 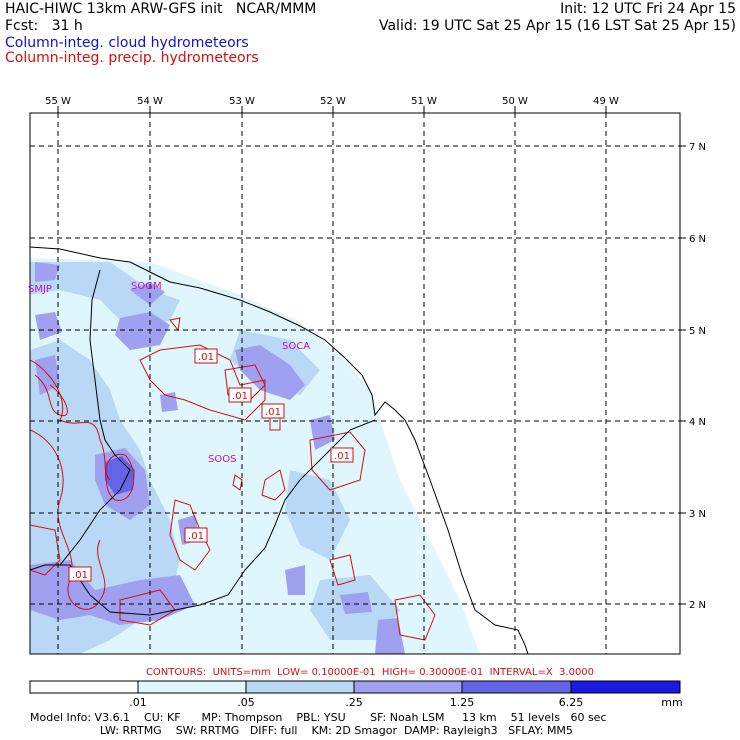 I want to click on legend-units: mm, so click(x=672, y=702).